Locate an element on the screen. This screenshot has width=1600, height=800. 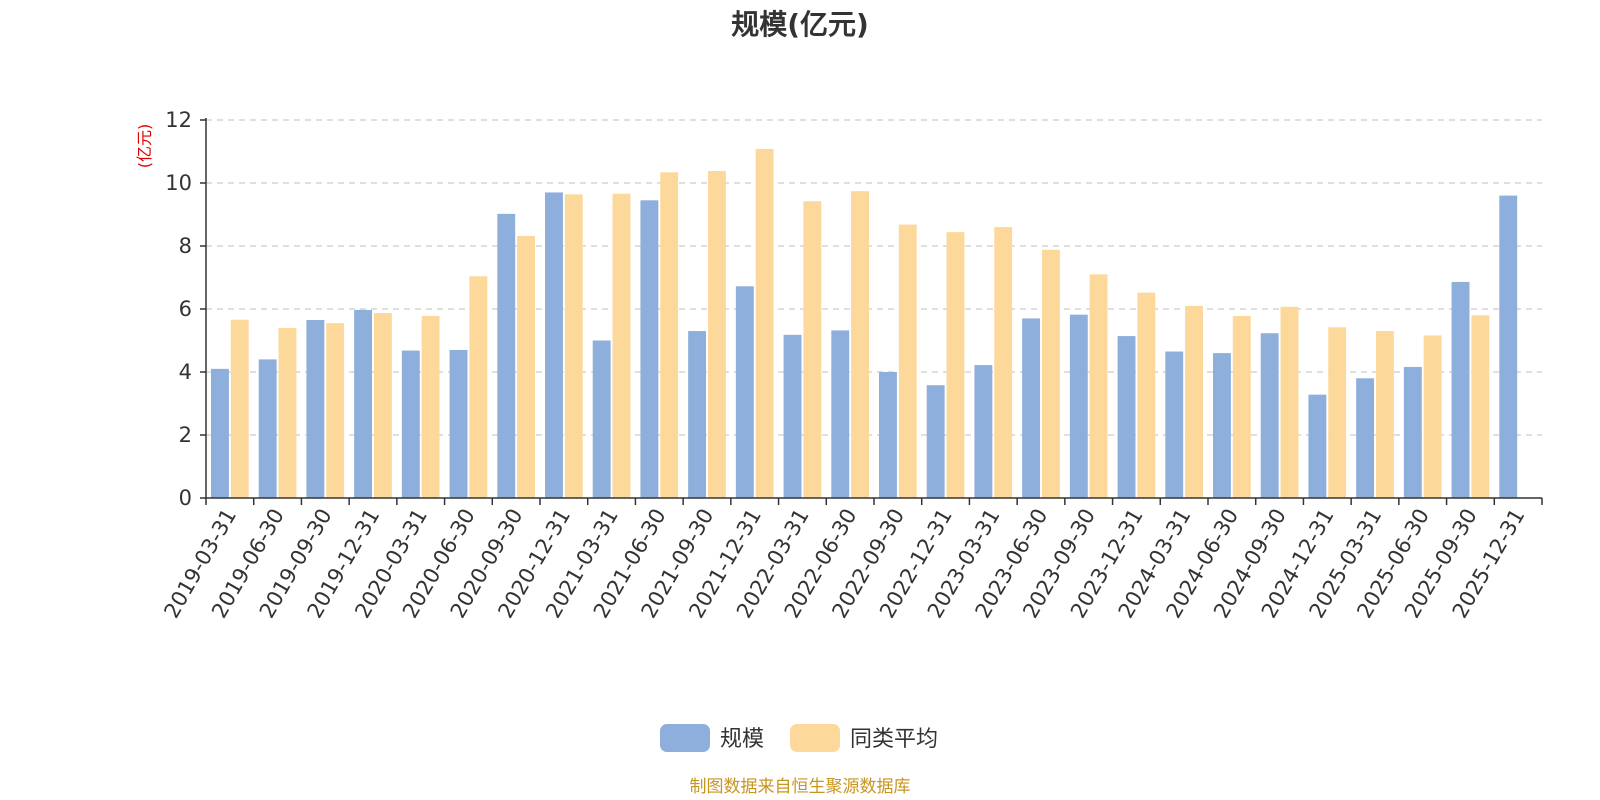
y-tick-label: 4 is located at coordinates (185, 372).